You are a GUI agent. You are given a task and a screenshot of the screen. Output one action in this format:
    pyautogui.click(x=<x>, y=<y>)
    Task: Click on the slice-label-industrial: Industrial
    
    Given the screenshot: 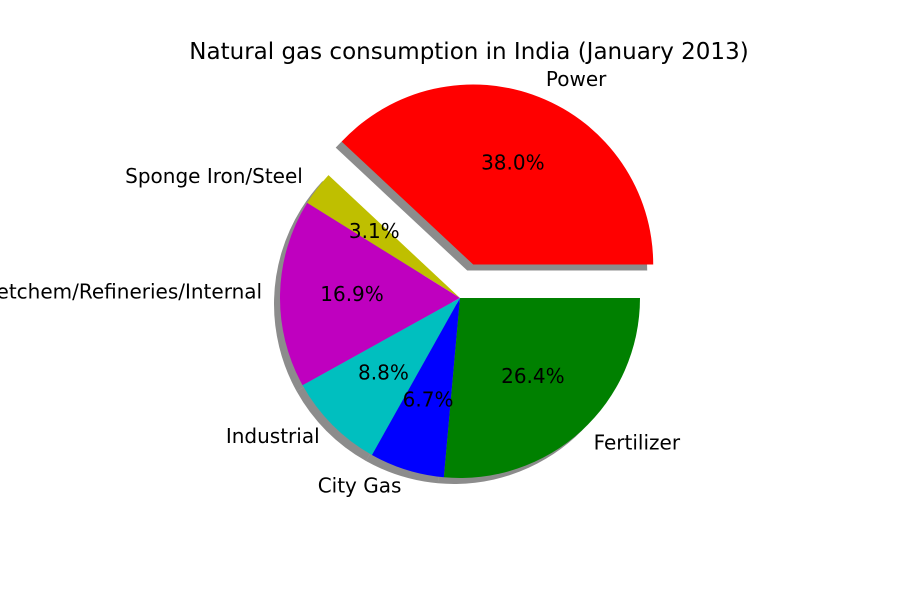 What is the action you would take?
    pyautogui.click(x=273, y=436)
    